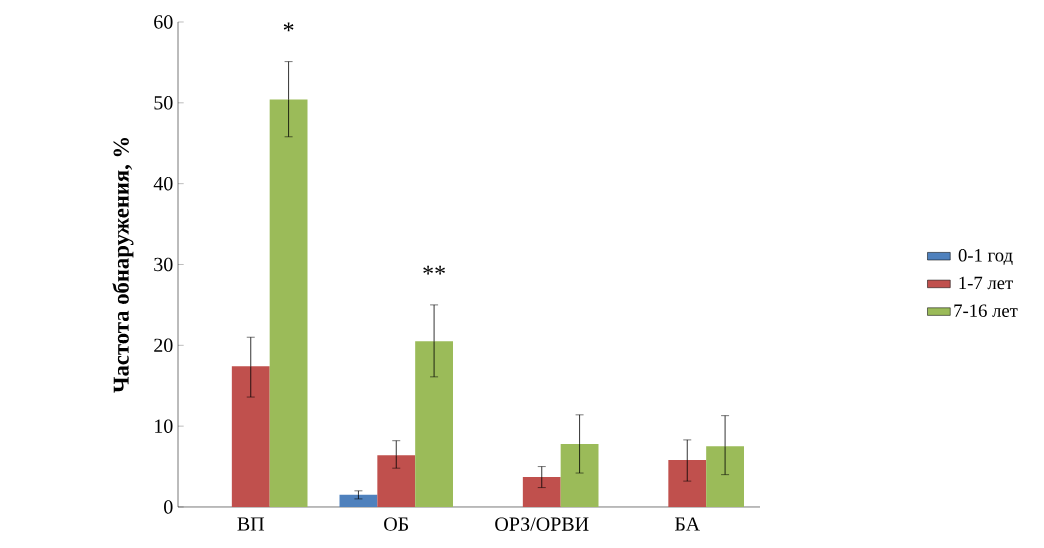  Describe the element at coordinates (251, 524) in the screenshot. I see `x-tick-label: ВП` at that location.